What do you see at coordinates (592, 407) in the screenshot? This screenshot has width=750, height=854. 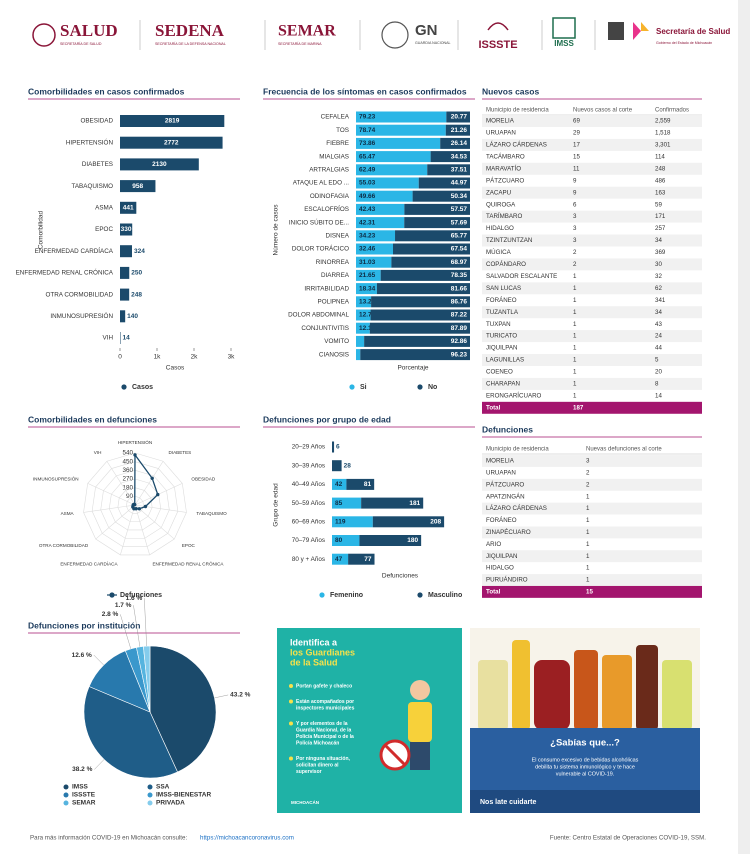 I see `total-row` at bounding box center [592, 407].